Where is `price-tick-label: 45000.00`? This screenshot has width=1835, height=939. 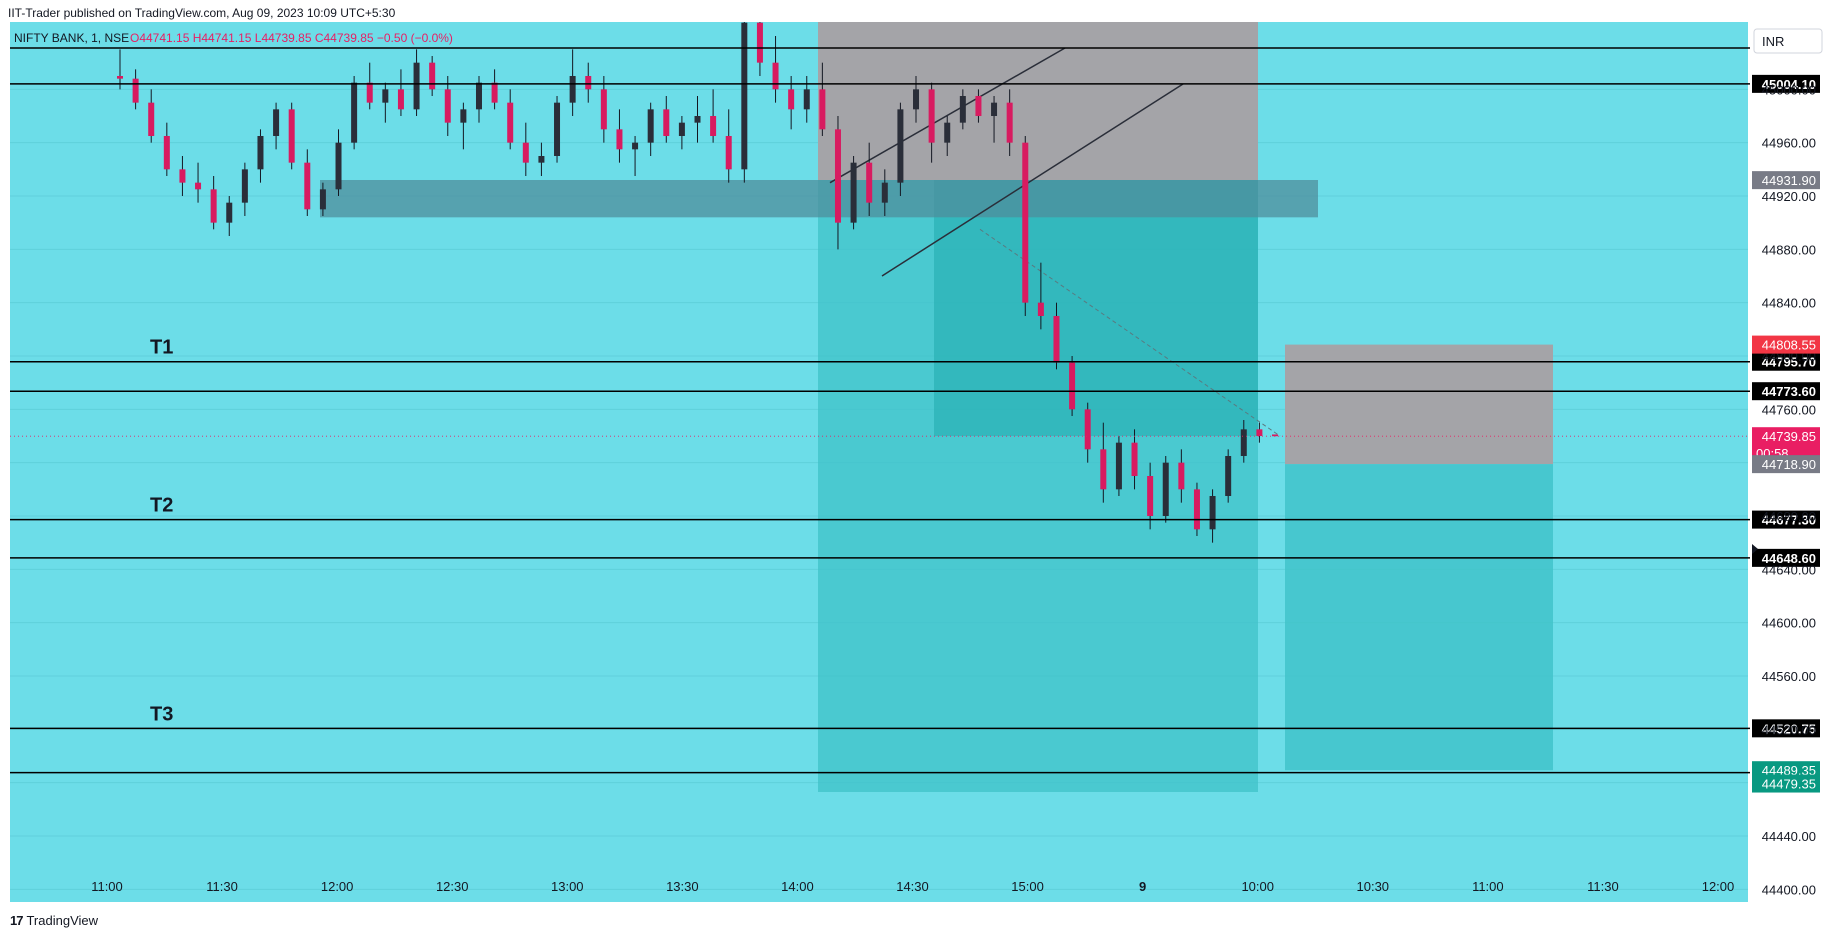
price-tick-label: 45000.00 is located at coordinates (1789, 89).